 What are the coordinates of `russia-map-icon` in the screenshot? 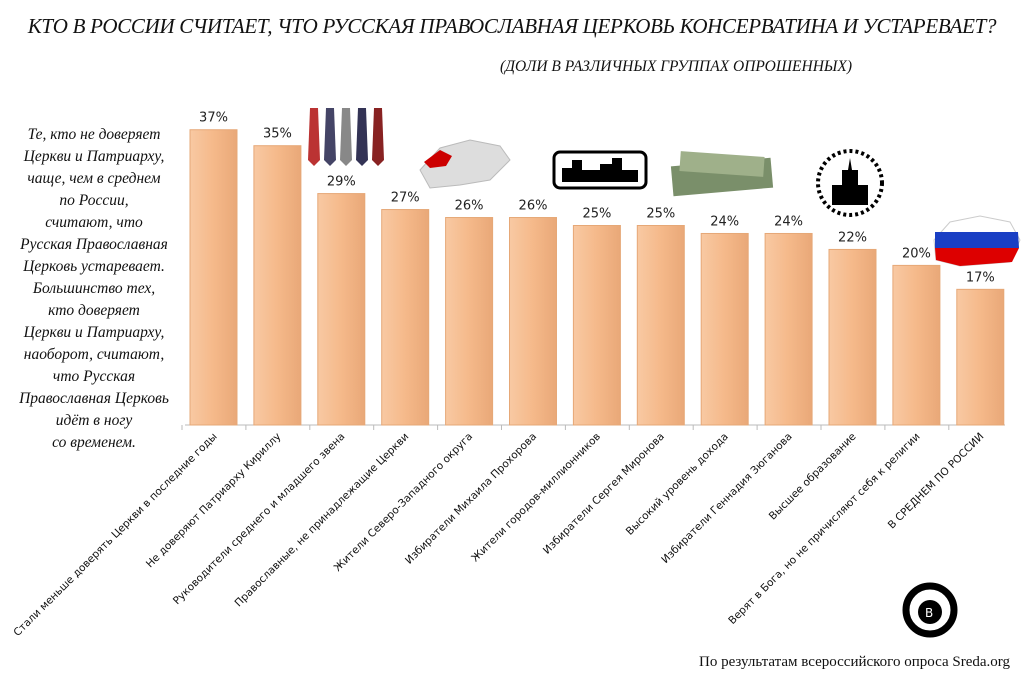 It's located at (465, 164).